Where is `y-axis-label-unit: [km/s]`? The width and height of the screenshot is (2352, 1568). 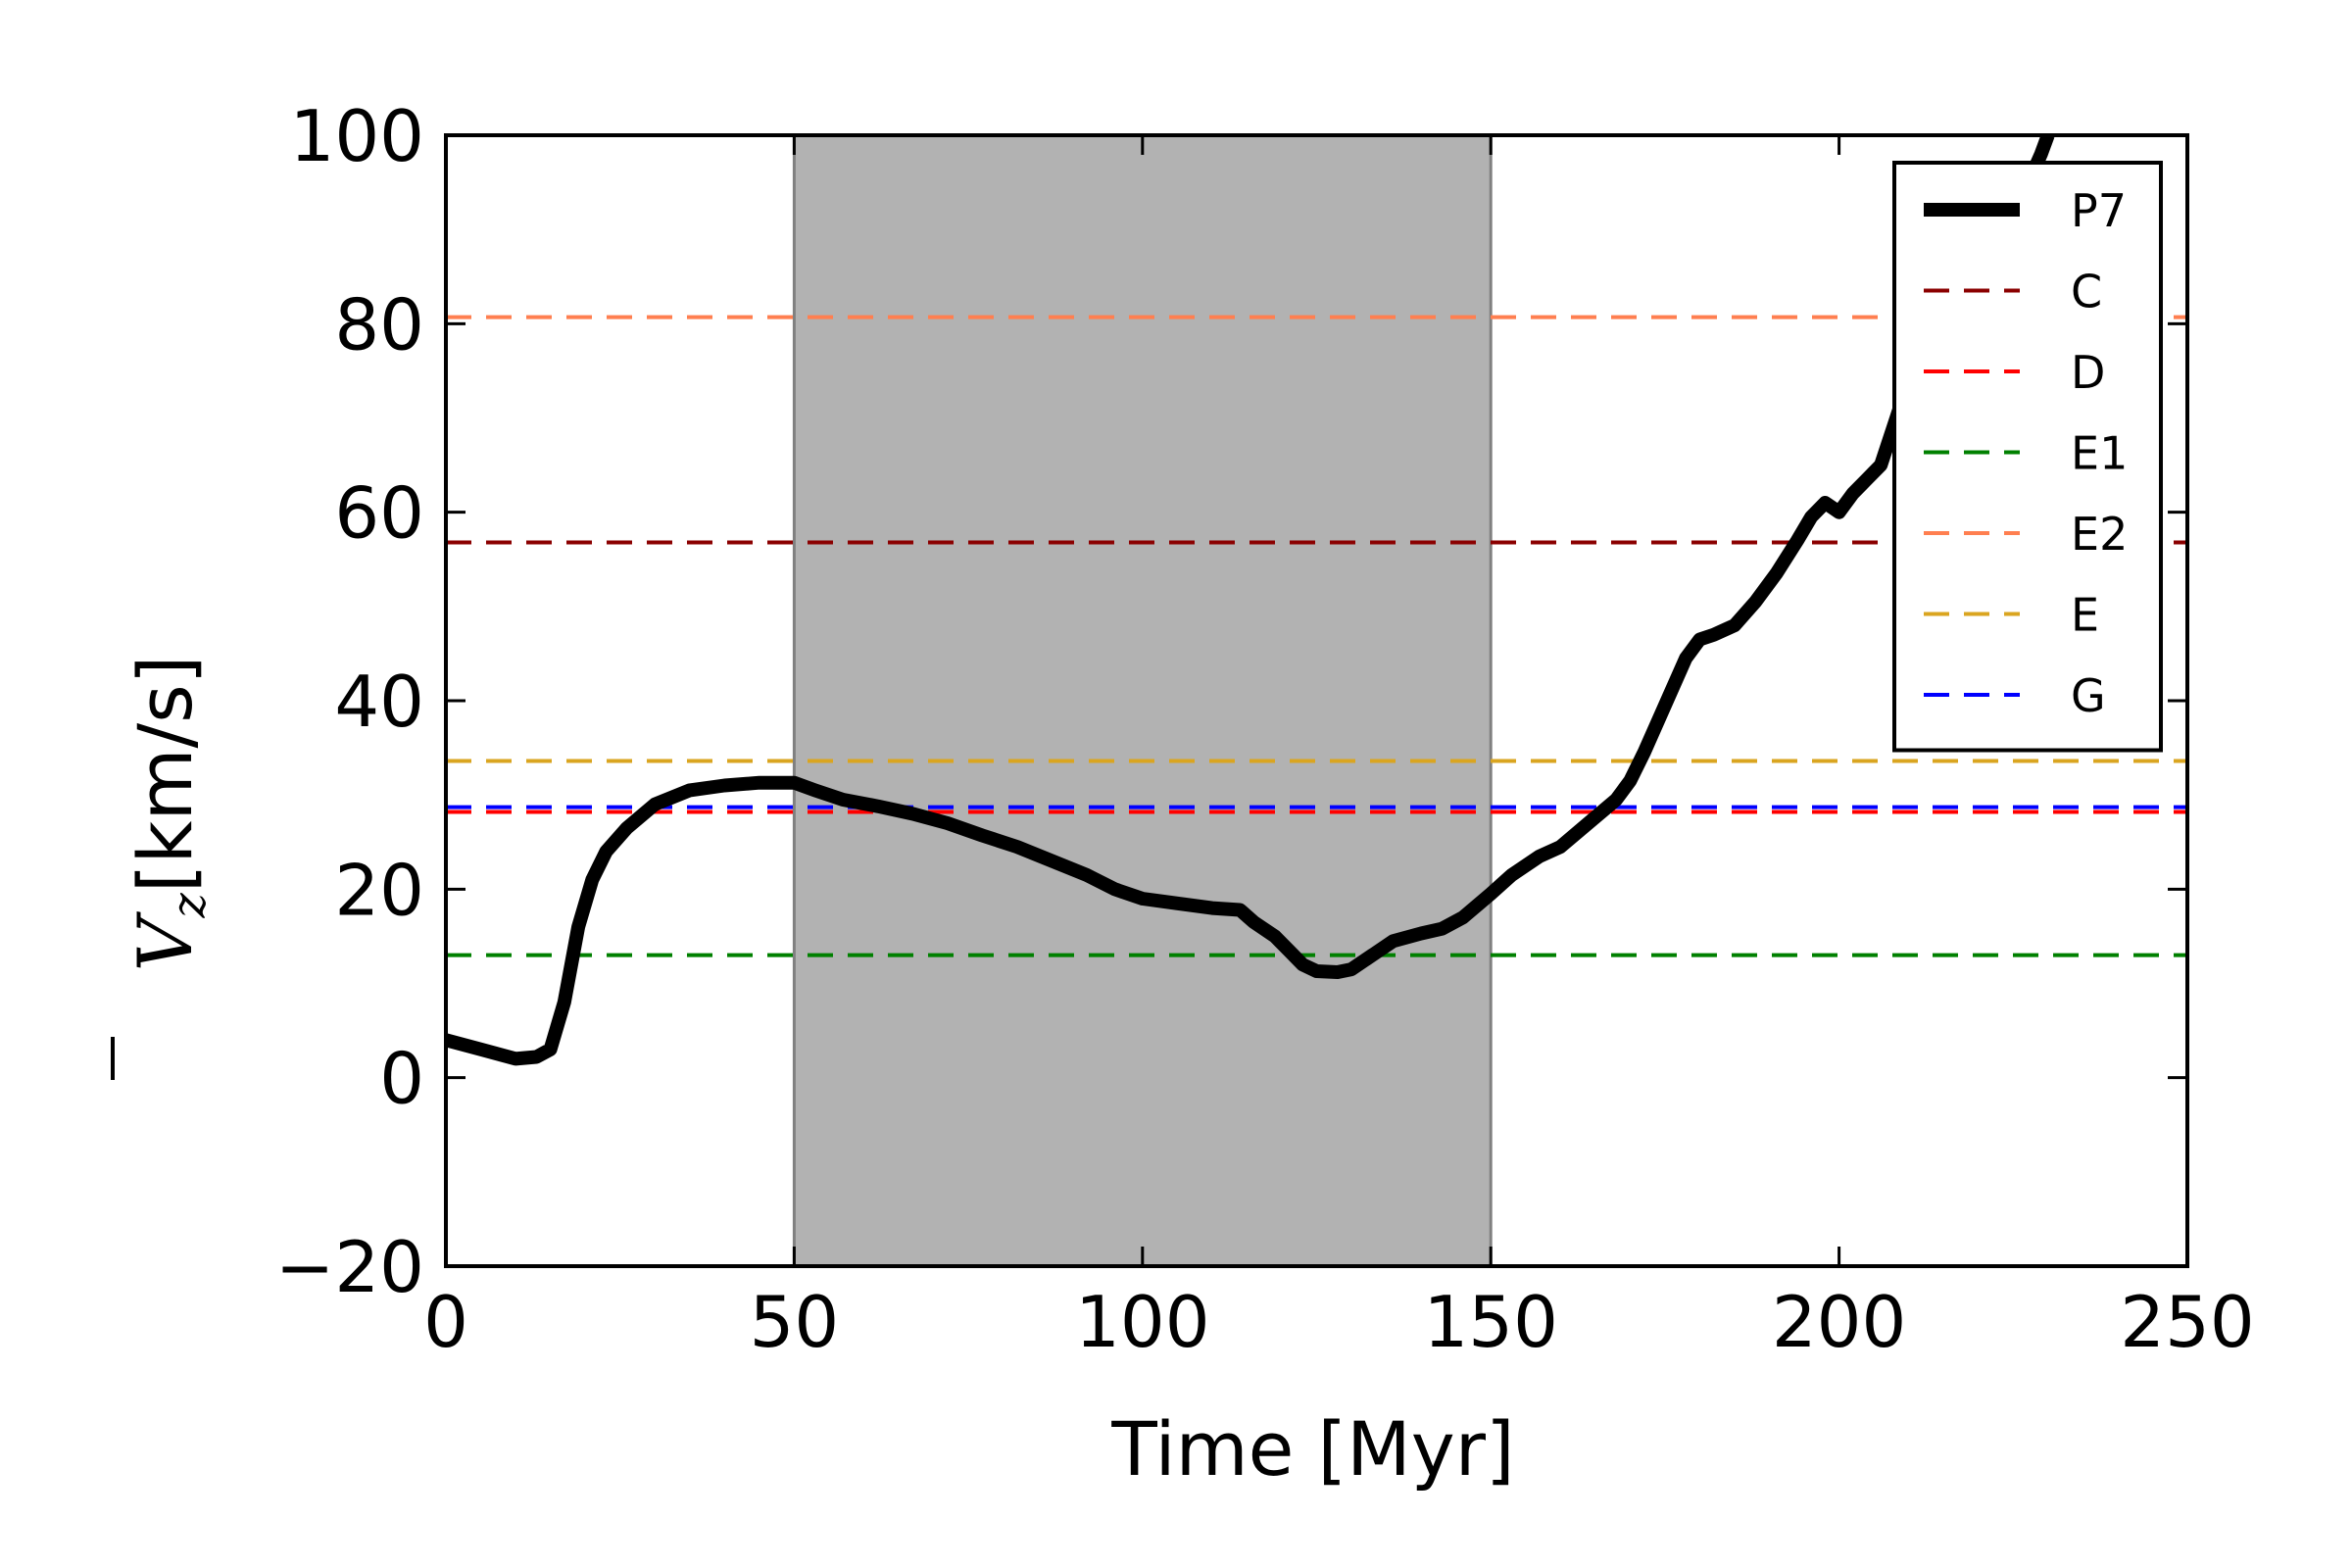 y-axis-label-unit: [km/s] is located at coordinates (165, 775).